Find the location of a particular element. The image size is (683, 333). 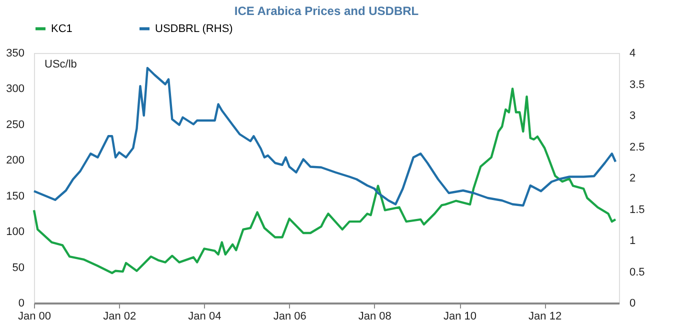

y2-tick-label: 2.5 is located at coordinates (637, 147).